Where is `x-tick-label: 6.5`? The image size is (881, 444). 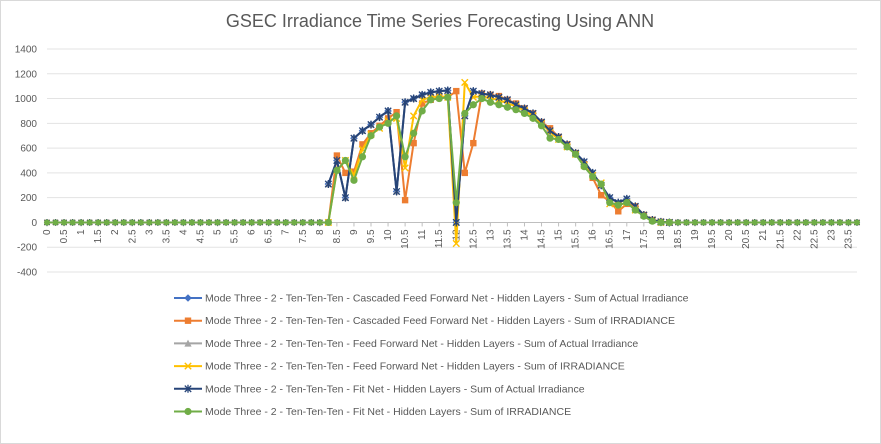 x-tick-label: 6.5 is located at coordinates (269, 236).